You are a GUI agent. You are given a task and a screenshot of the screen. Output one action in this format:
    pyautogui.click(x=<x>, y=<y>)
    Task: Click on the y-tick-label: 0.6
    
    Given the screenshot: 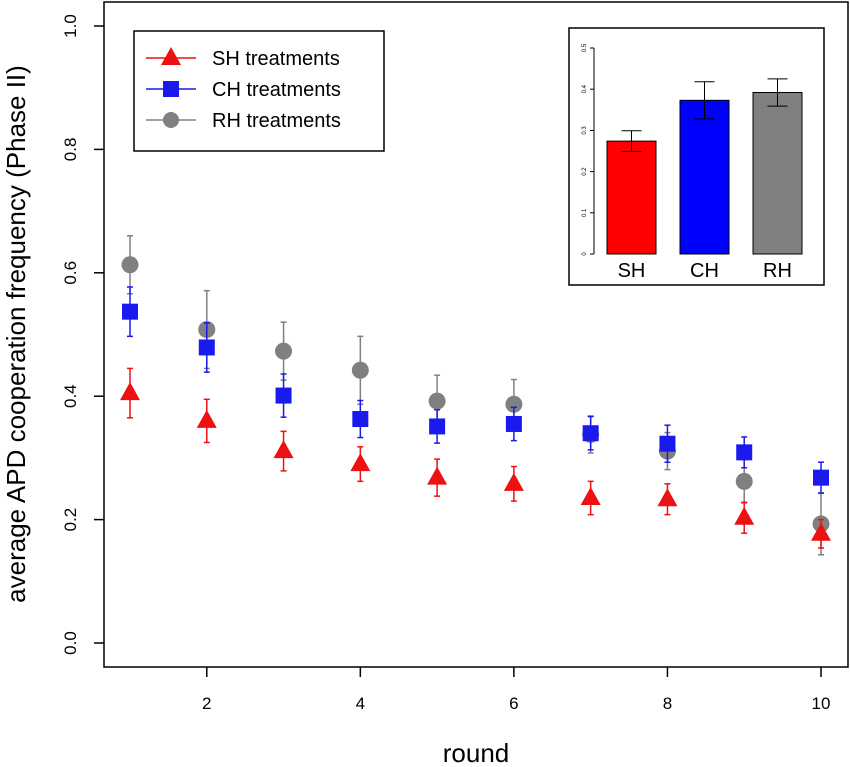 What is the action you would take?
    pyautogui.click(x=70, y=273)
    